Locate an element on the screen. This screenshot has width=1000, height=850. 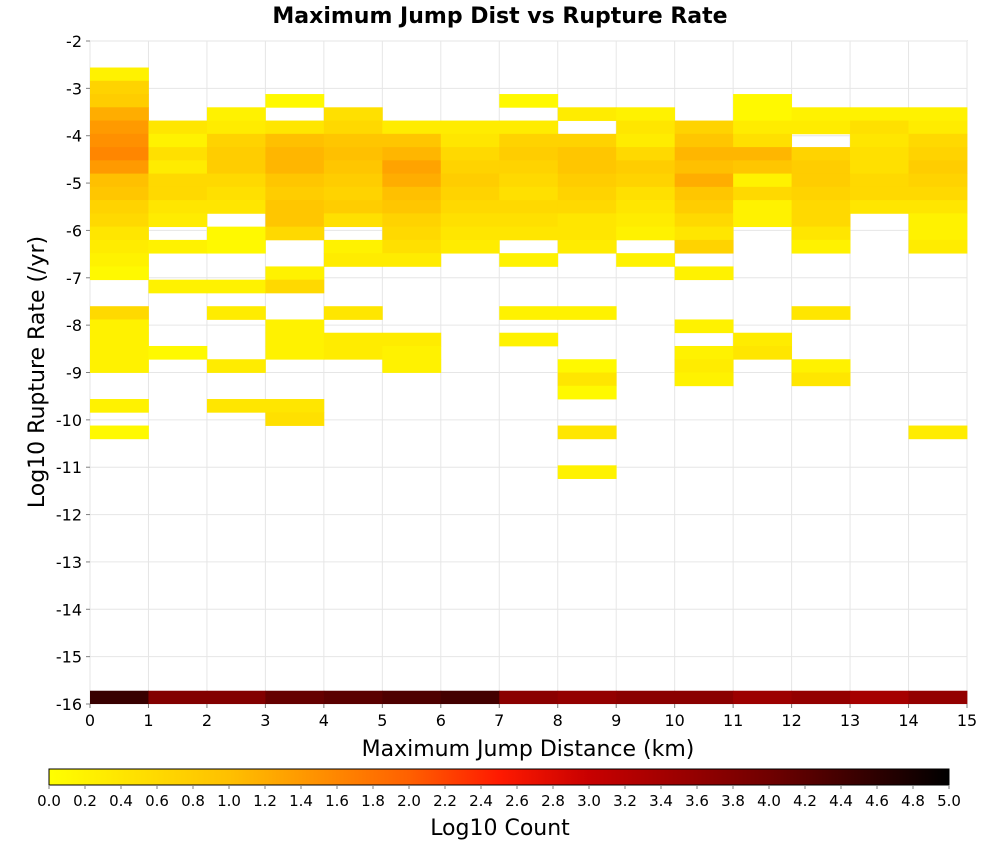
y-tick-label: -7 is located at coordinates (74, 278).